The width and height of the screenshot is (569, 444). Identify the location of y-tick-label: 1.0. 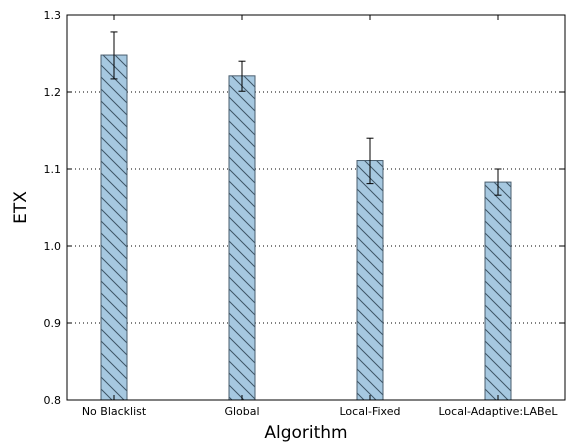
(53, 246).